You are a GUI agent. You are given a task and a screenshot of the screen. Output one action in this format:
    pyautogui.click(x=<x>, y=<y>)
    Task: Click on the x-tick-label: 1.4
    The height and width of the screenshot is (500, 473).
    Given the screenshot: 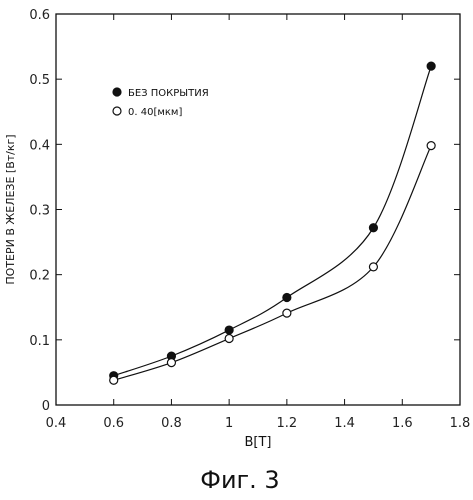 What is the action you would take?
    pyautogui.click(x=344, y=423)
    